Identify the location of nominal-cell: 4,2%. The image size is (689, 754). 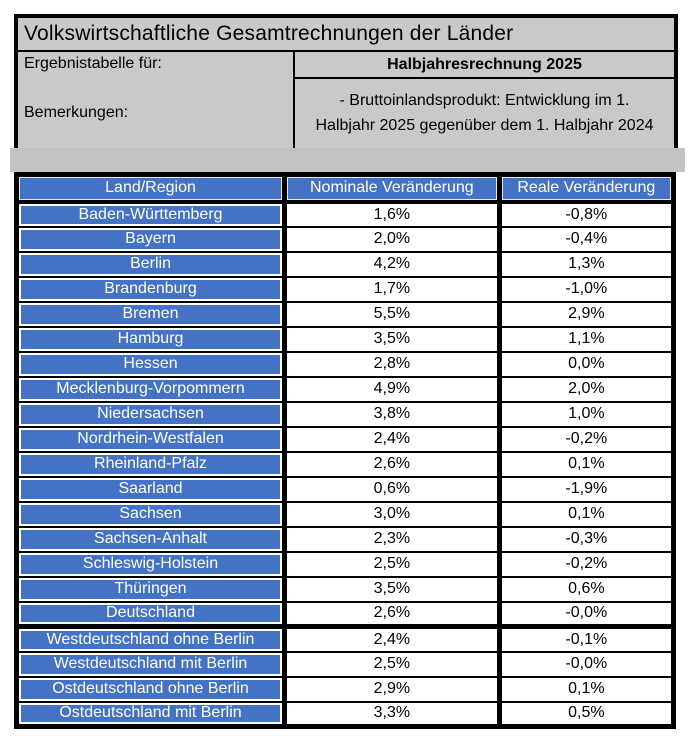
(391, 264).